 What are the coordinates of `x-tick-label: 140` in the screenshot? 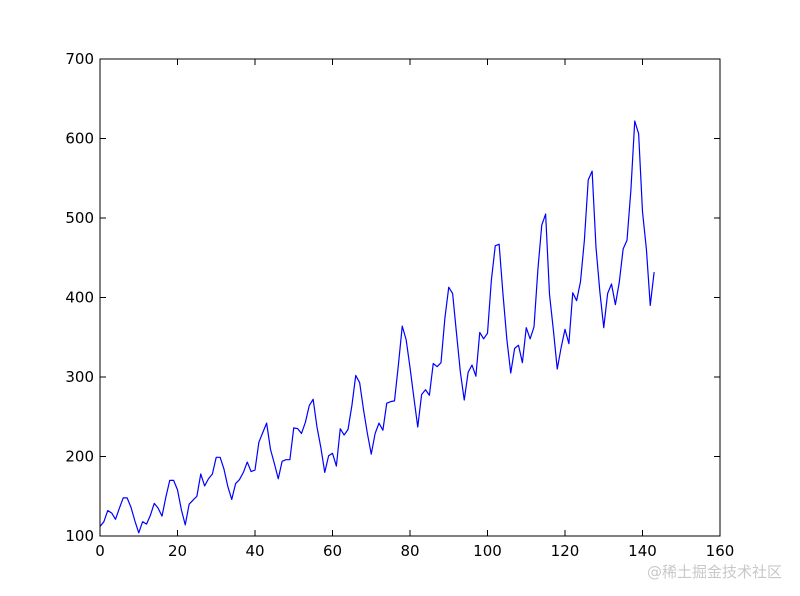 It's located at (642, 551).